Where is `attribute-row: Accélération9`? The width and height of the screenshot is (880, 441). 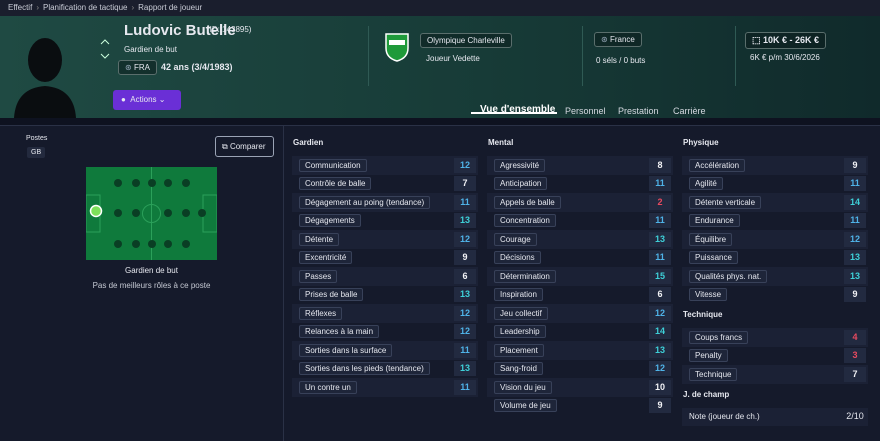 attribute-row: Accélération9 is located at coordinates (775, 165).